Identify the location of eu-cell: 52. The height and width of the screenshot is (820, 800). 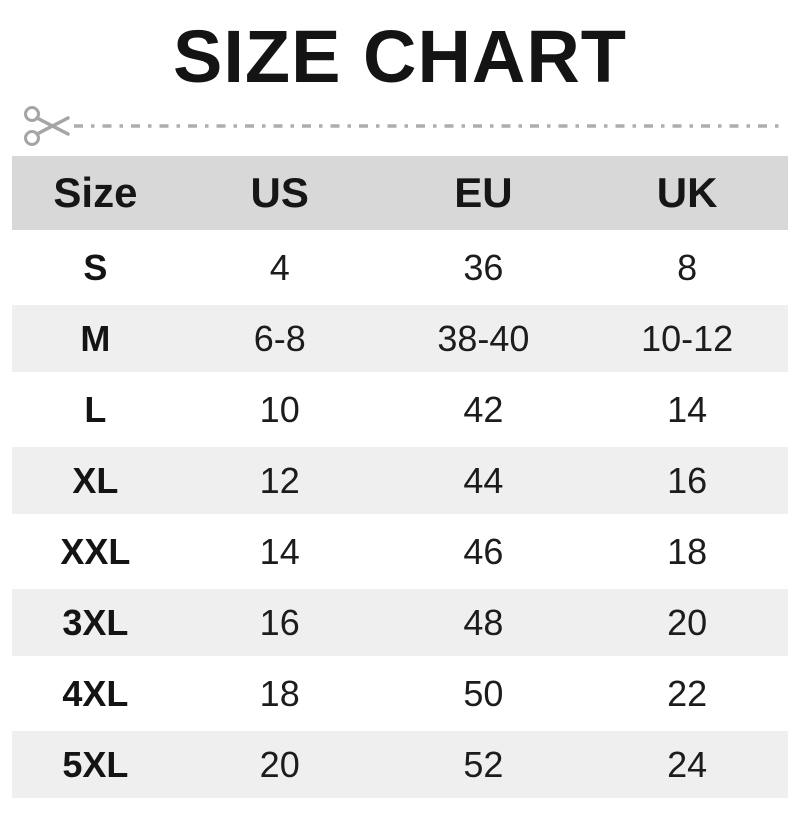
(483, 764).